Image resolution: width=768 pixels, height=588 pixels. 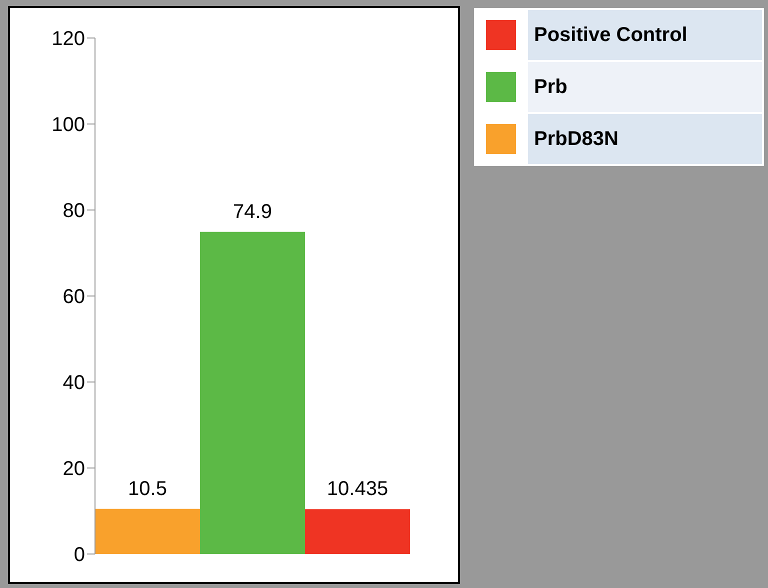 What do you see at coordinates (645, 35) in the screenshot?
I see `legend-label: Positive Control` at bounding box center [645, 35].